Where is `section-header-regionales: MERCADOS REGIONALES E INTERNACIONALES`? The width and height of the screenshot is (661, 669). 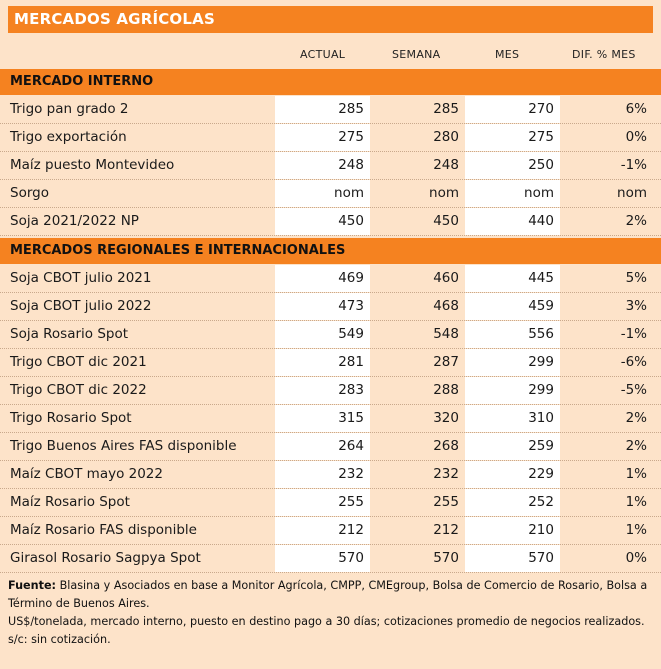 section-header-regionales: MERCADOS REGIONALES E INTERNACIONALES is located at coordinates (330, 251).